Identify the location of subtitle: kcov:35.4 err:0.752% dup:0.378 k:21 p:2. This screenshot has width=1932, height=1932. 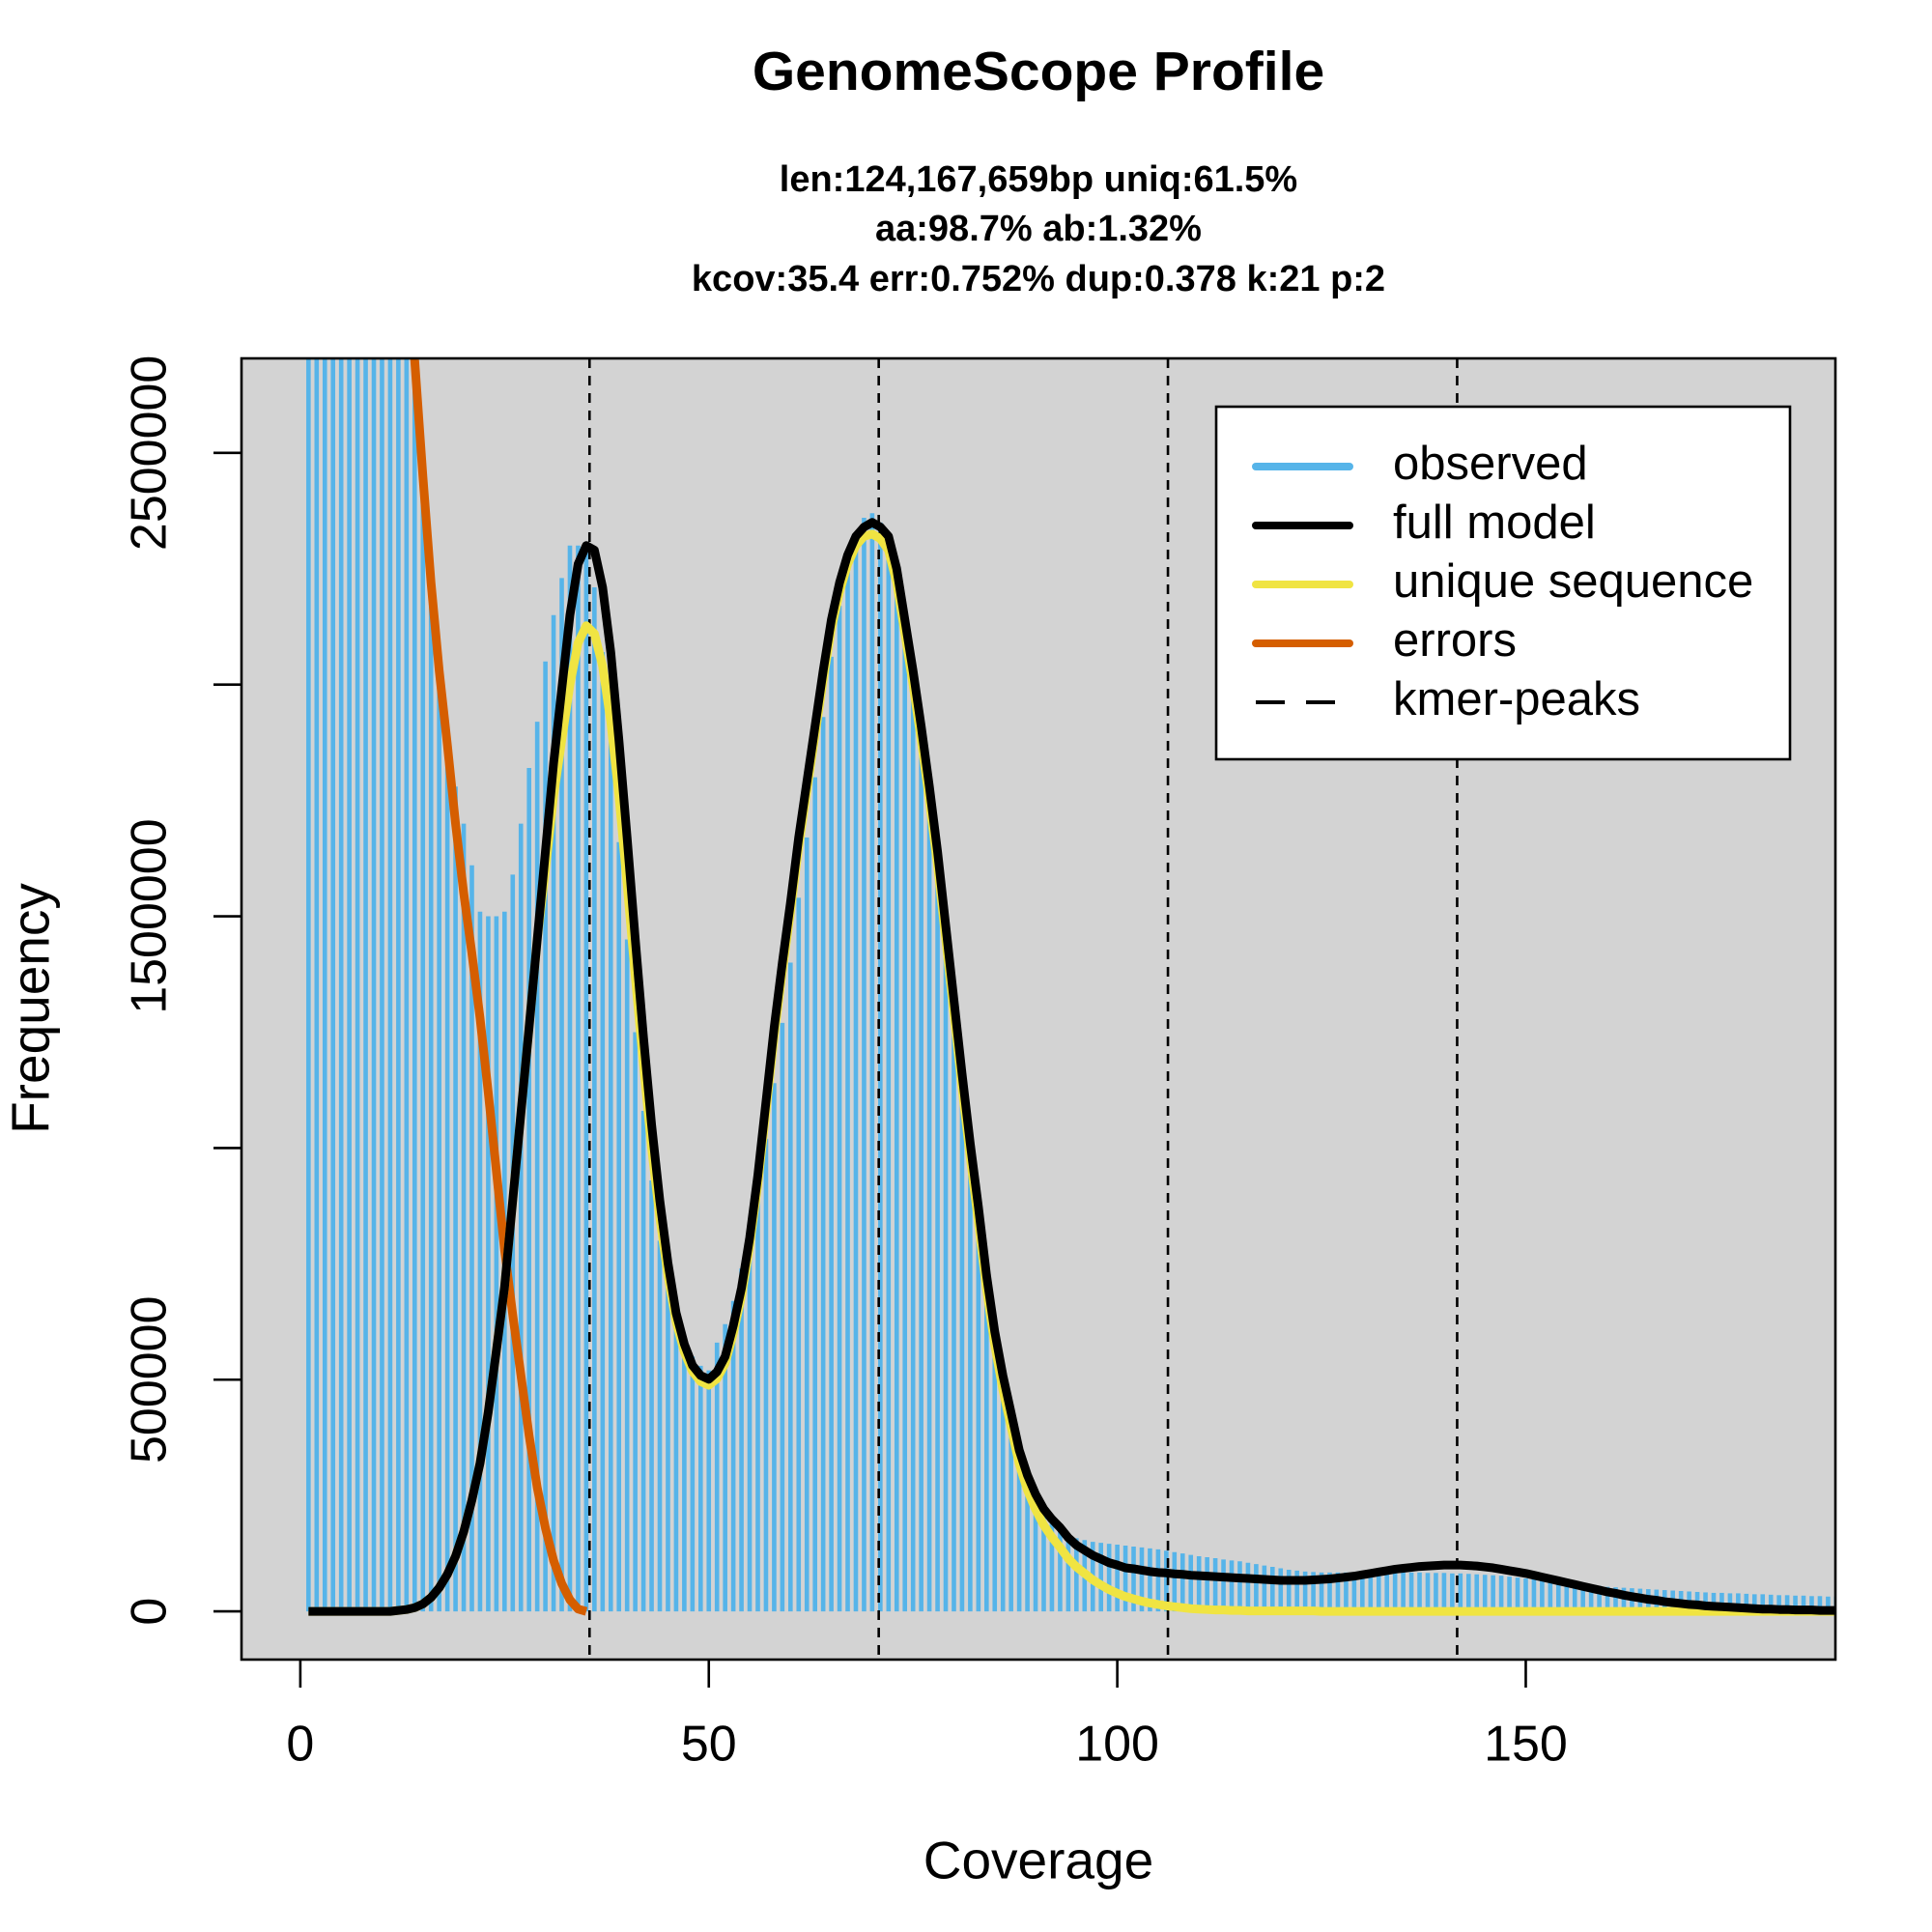
(1038, 279).